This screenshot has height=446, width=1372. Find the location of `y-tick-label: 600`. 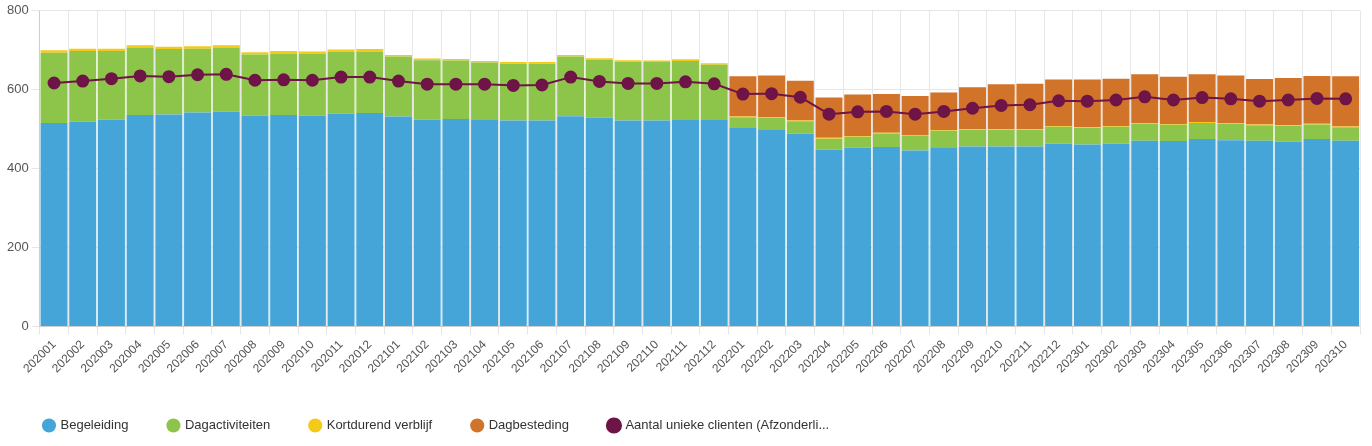

y-tick-label: 600 is located at coordinates (17, 89).